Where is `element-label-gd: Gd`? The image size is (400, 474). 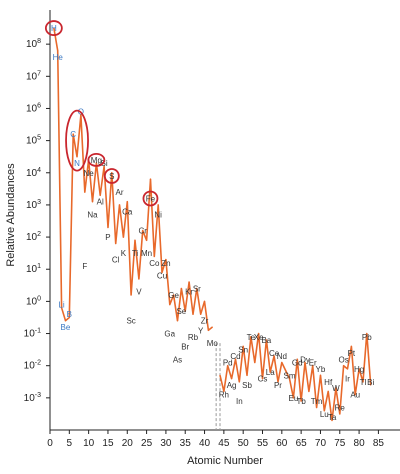
element-label-gd: Gd is located at coordinates (297, 362).